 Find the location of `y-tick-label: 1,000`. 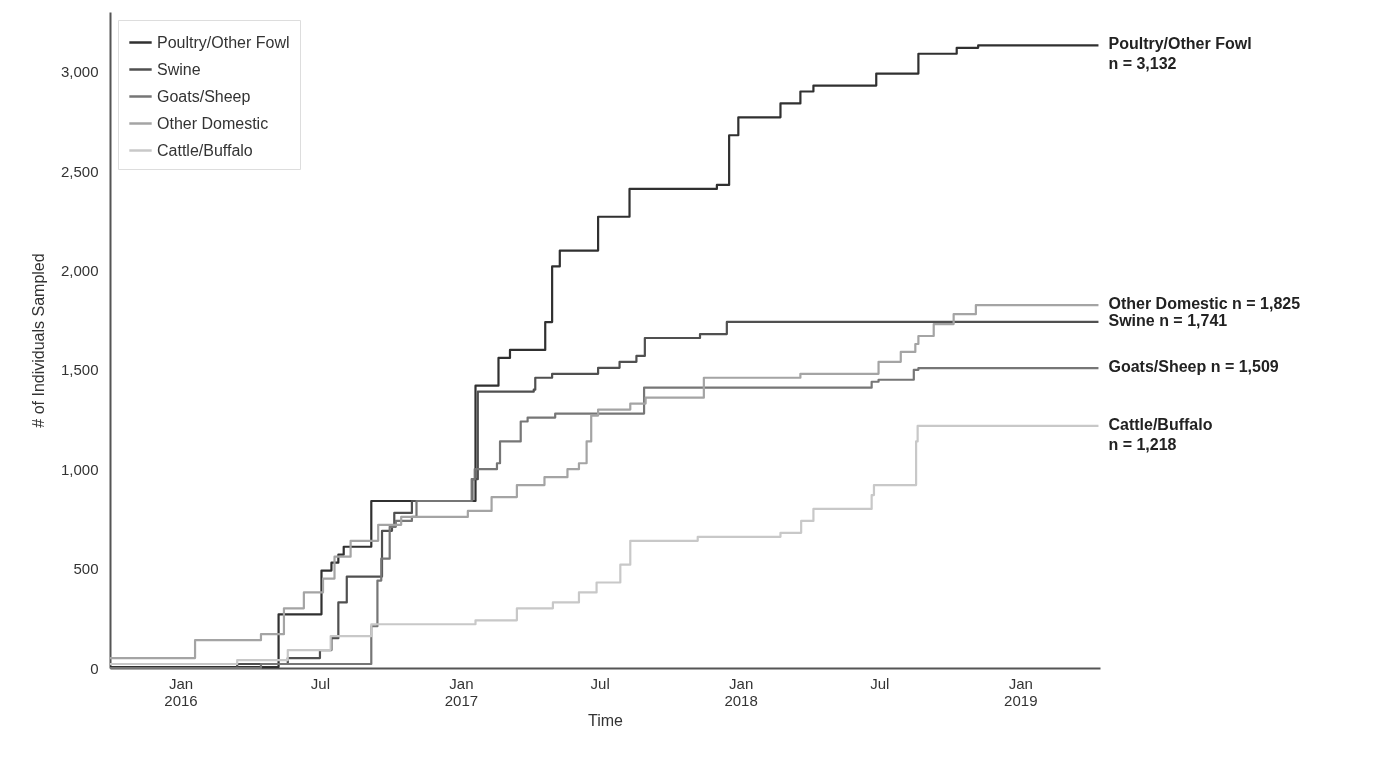

y-tick-label: 1,000 is located at coordinates (79, 469).